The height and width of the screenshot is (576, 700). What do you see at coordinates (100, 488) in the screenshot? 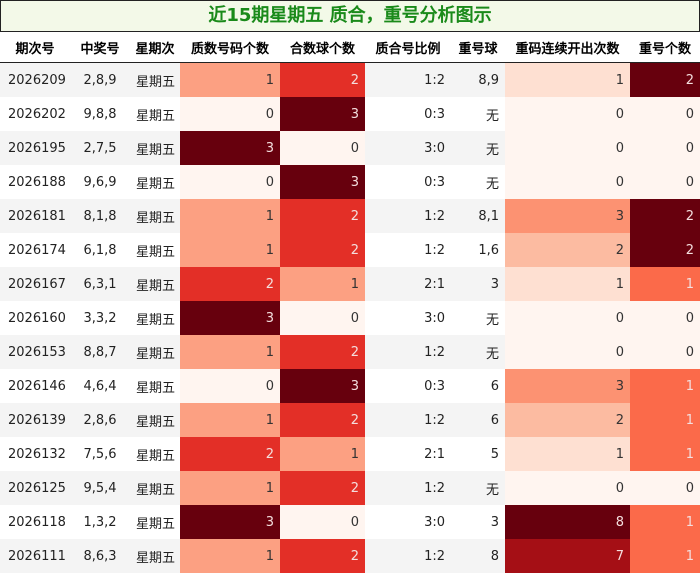
I see `table-cell: 9,5,4` at bounding box center [100, 488].